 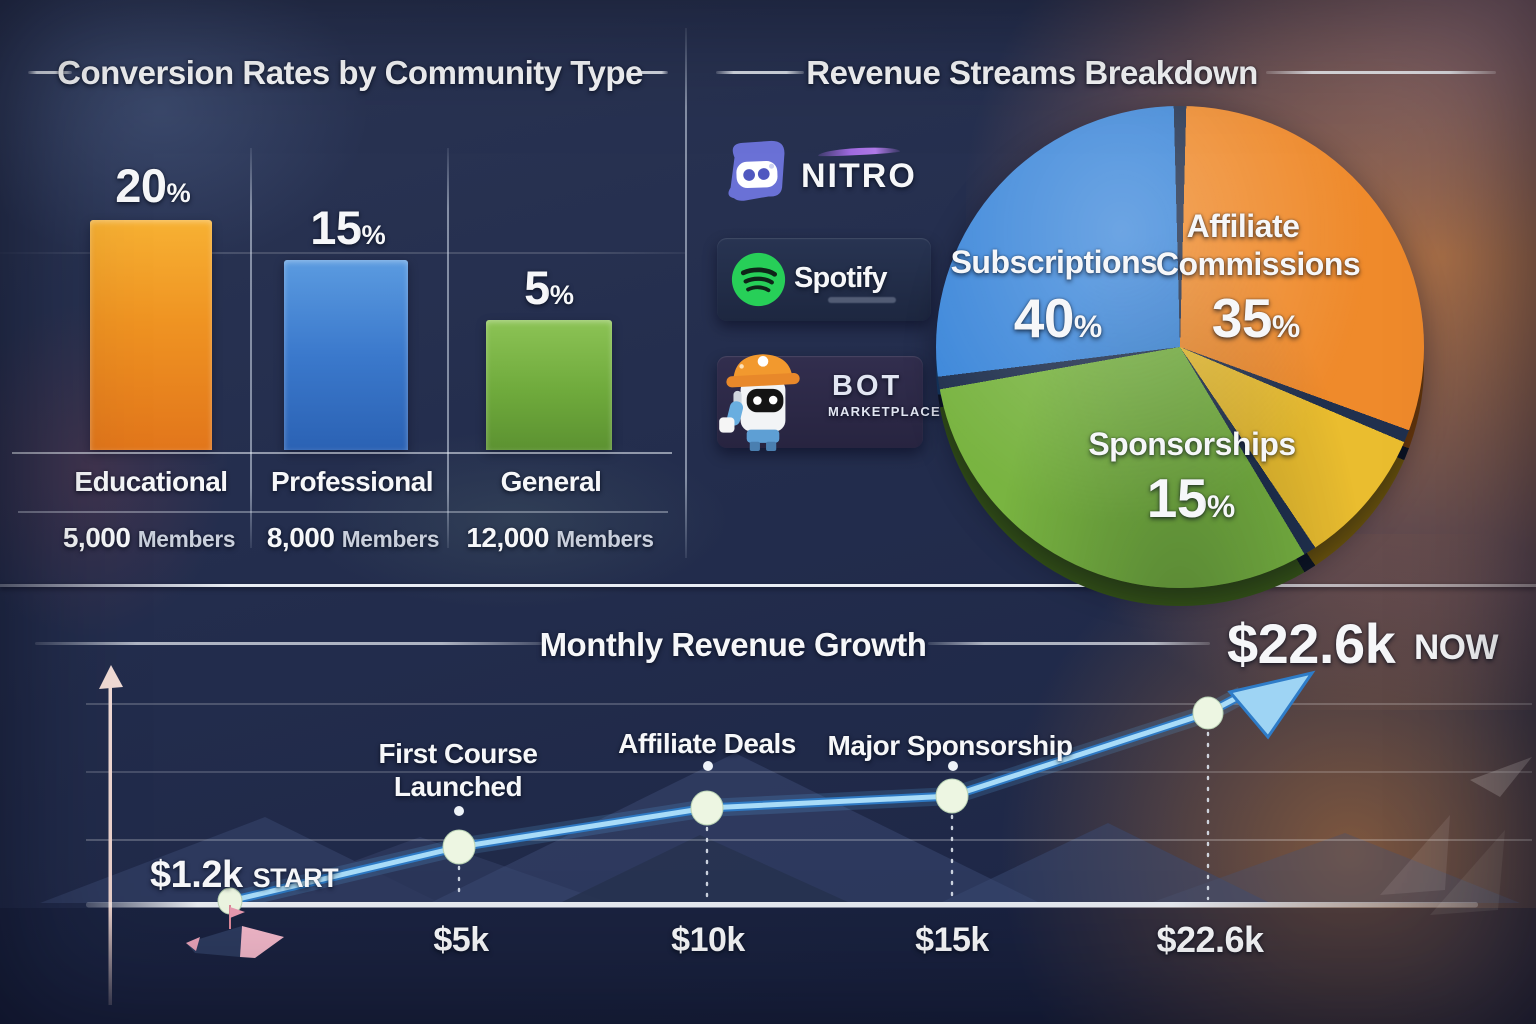 I want to click on conversion-baseline, so click(x=342, y=453).